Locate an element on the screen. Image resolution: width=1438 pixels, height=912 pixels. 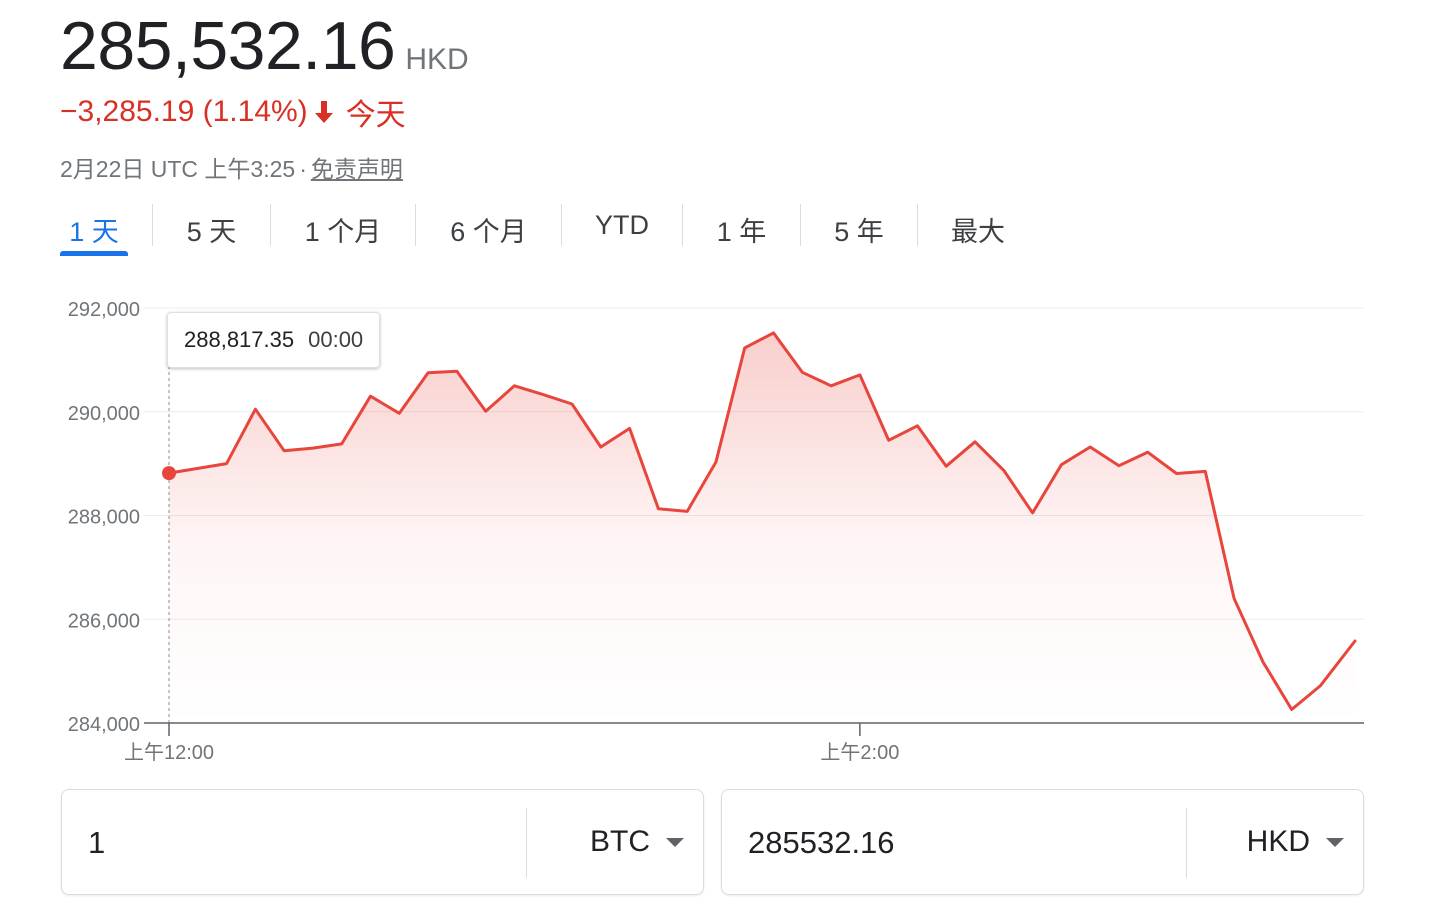
time-range-tabs: 1 天 5 天 1 个月 6 个月 YTD 1 年 5 年 最大 is located at coordinates (549, 229).